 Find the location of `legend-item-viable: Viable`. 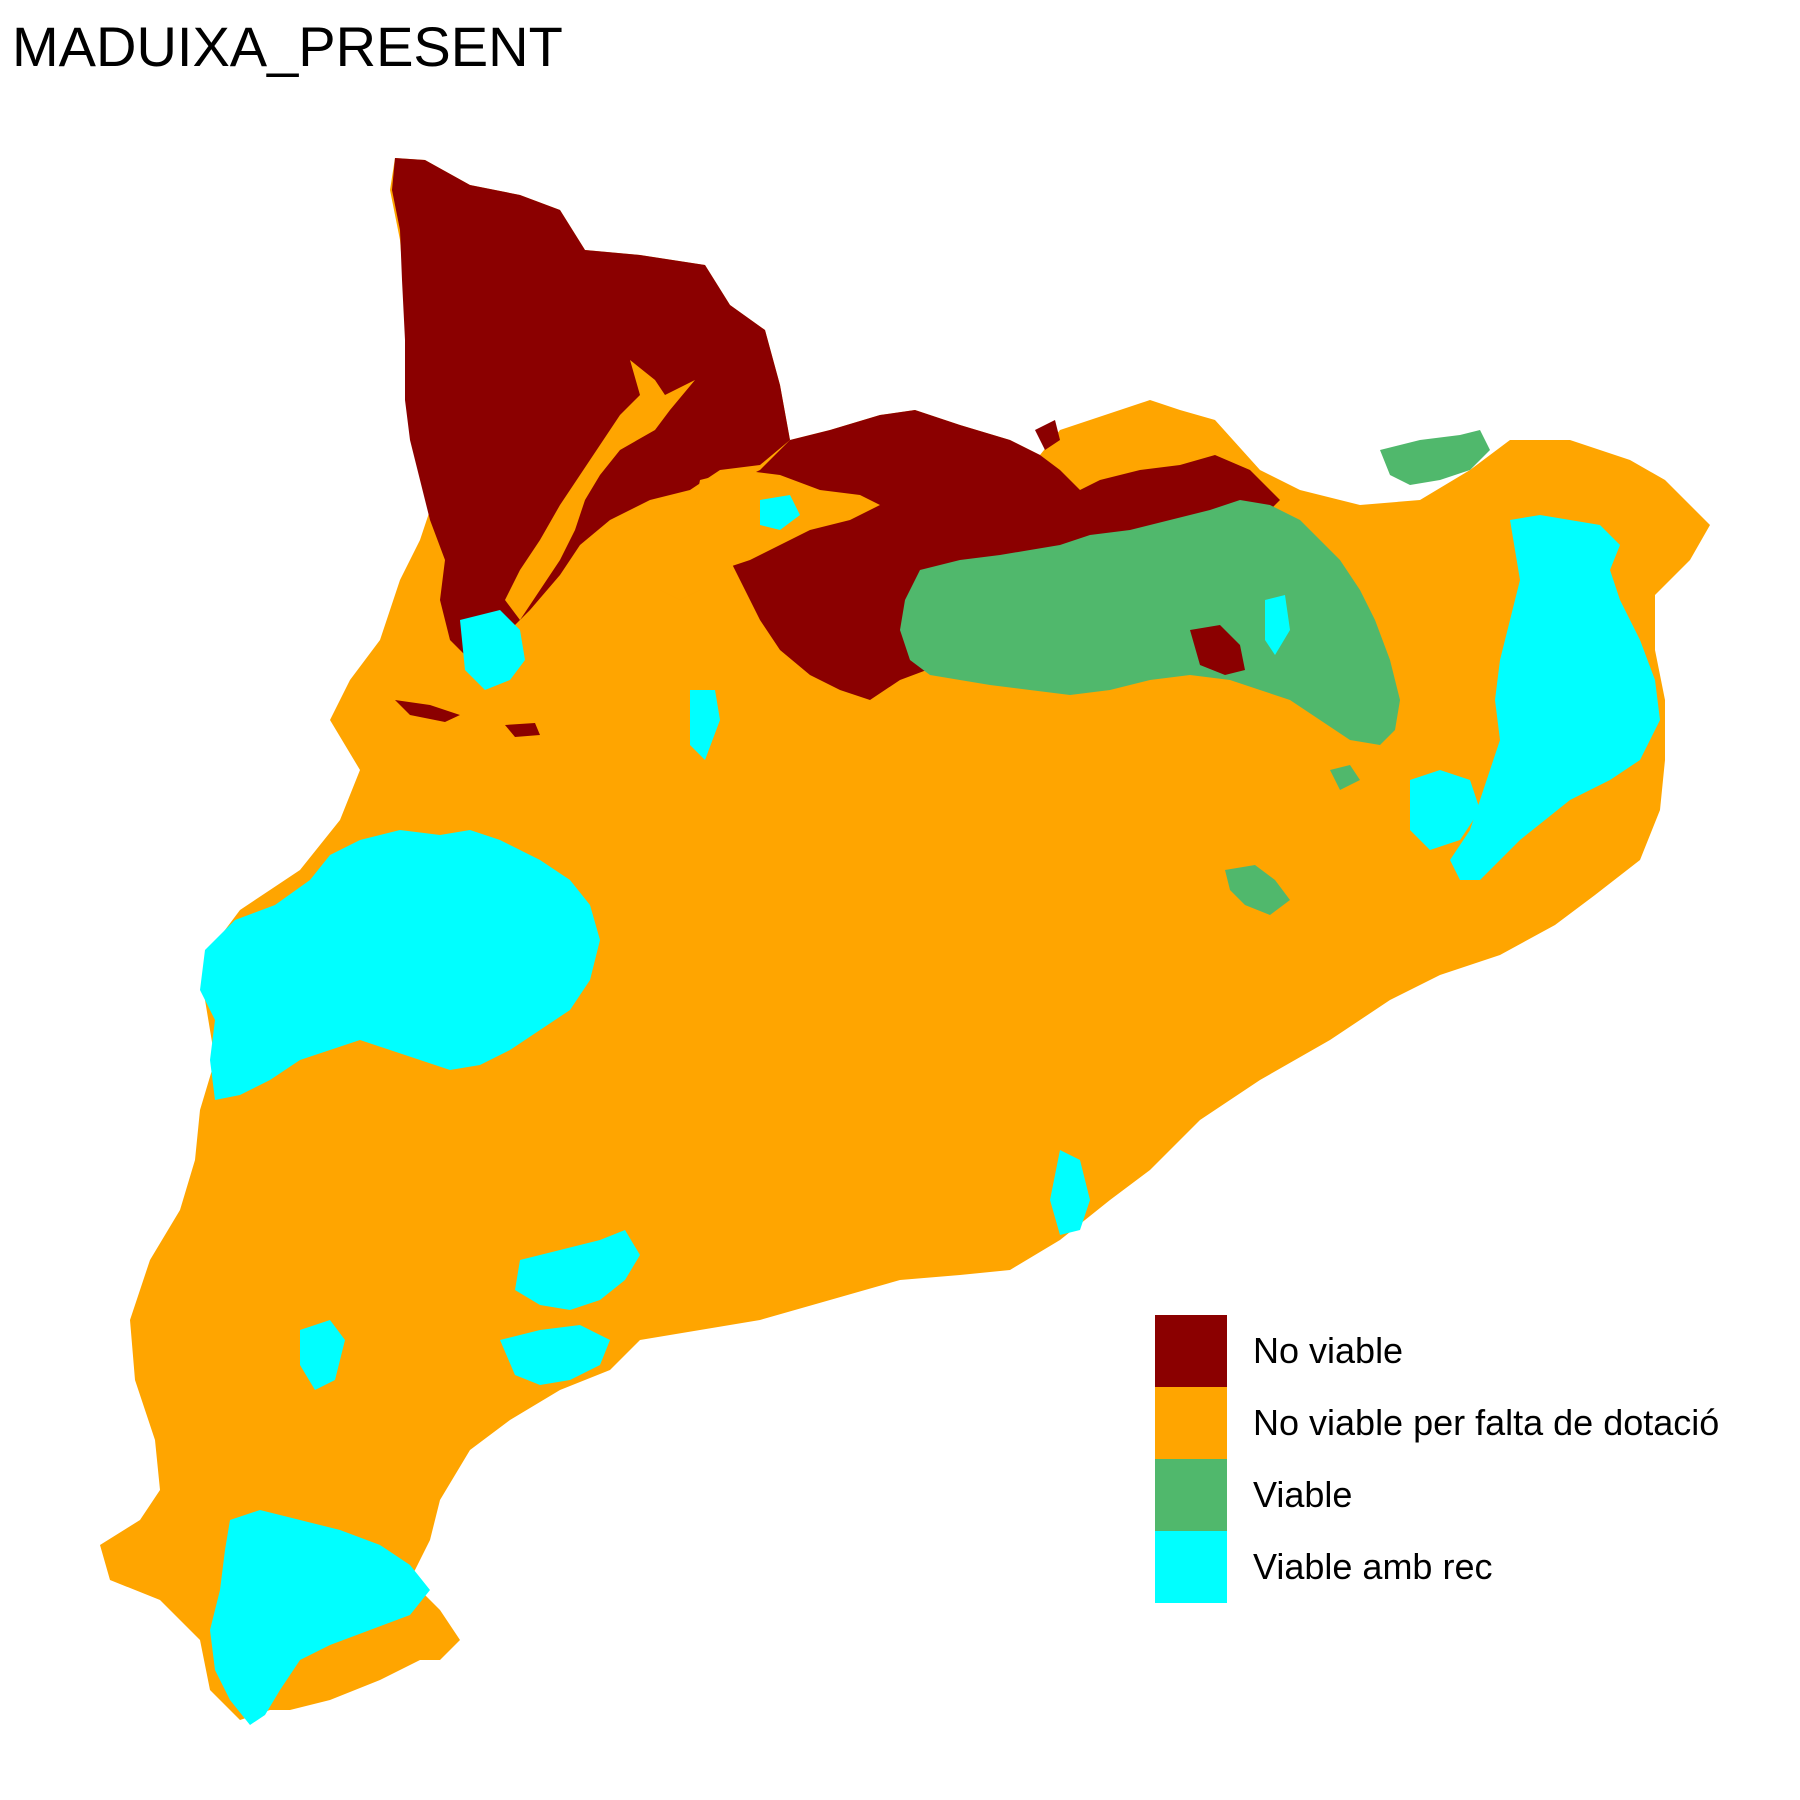

legend-item-viable: Viable is located at coordinates (1437, 1495).